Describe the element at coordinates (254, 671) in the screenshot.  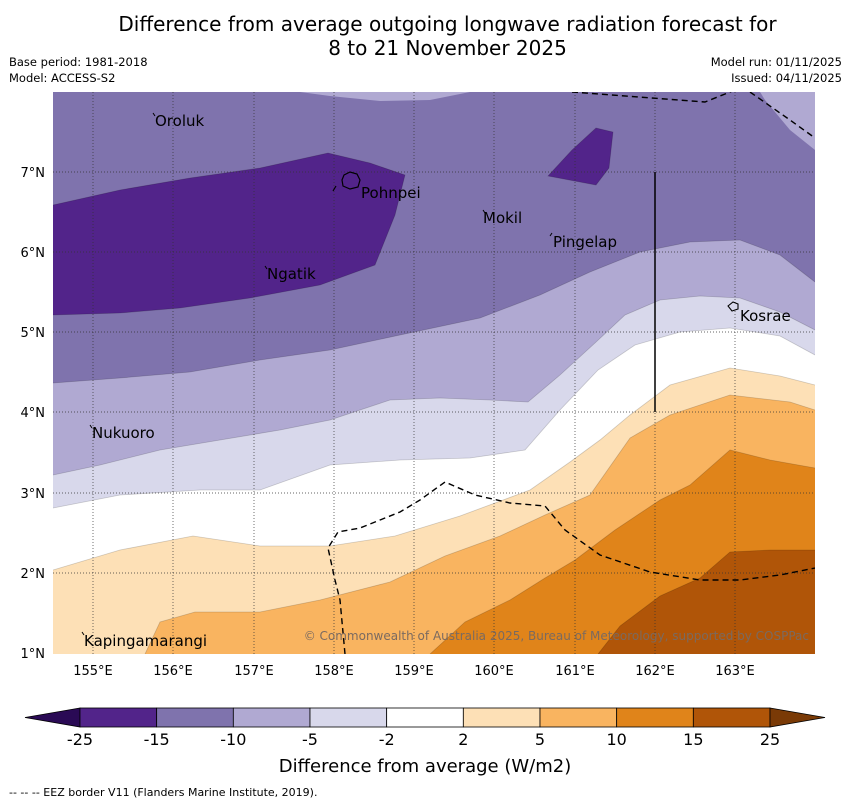
I see `lon-label: 157°E` at that location.